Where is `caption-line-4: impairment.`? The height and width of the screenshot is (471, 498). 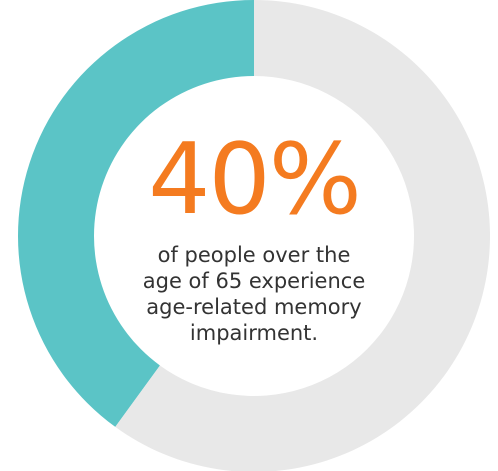 caption-line-4: impairment. is located at coordinates (254, 333).